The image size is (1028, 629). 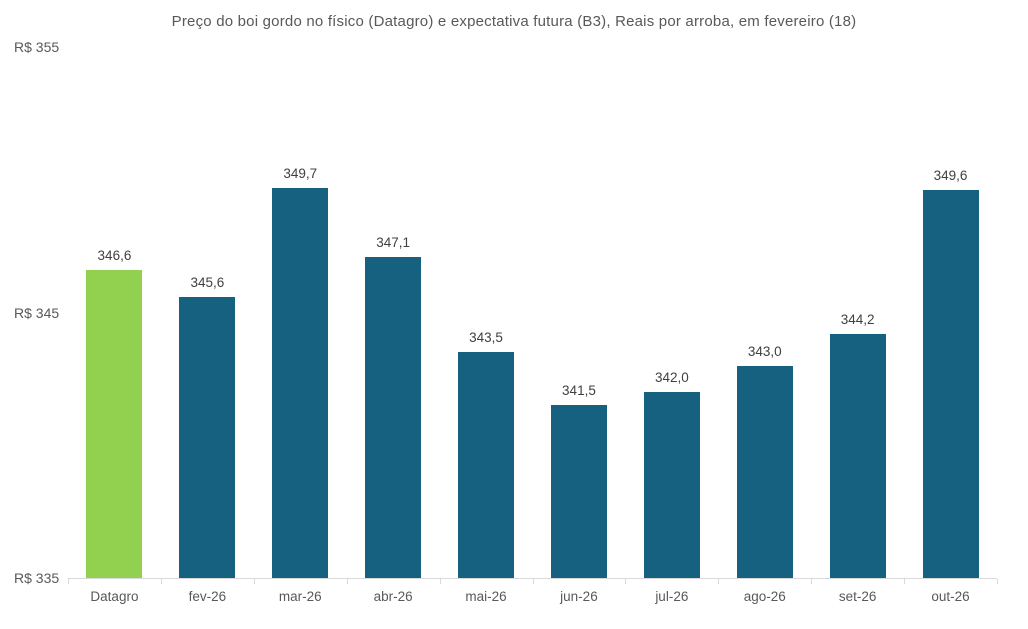 What do you see at coordinates (579, 596) in the screenshot?
I see `x-axis-category-label: jun-26` at bounding box center [579, 596].